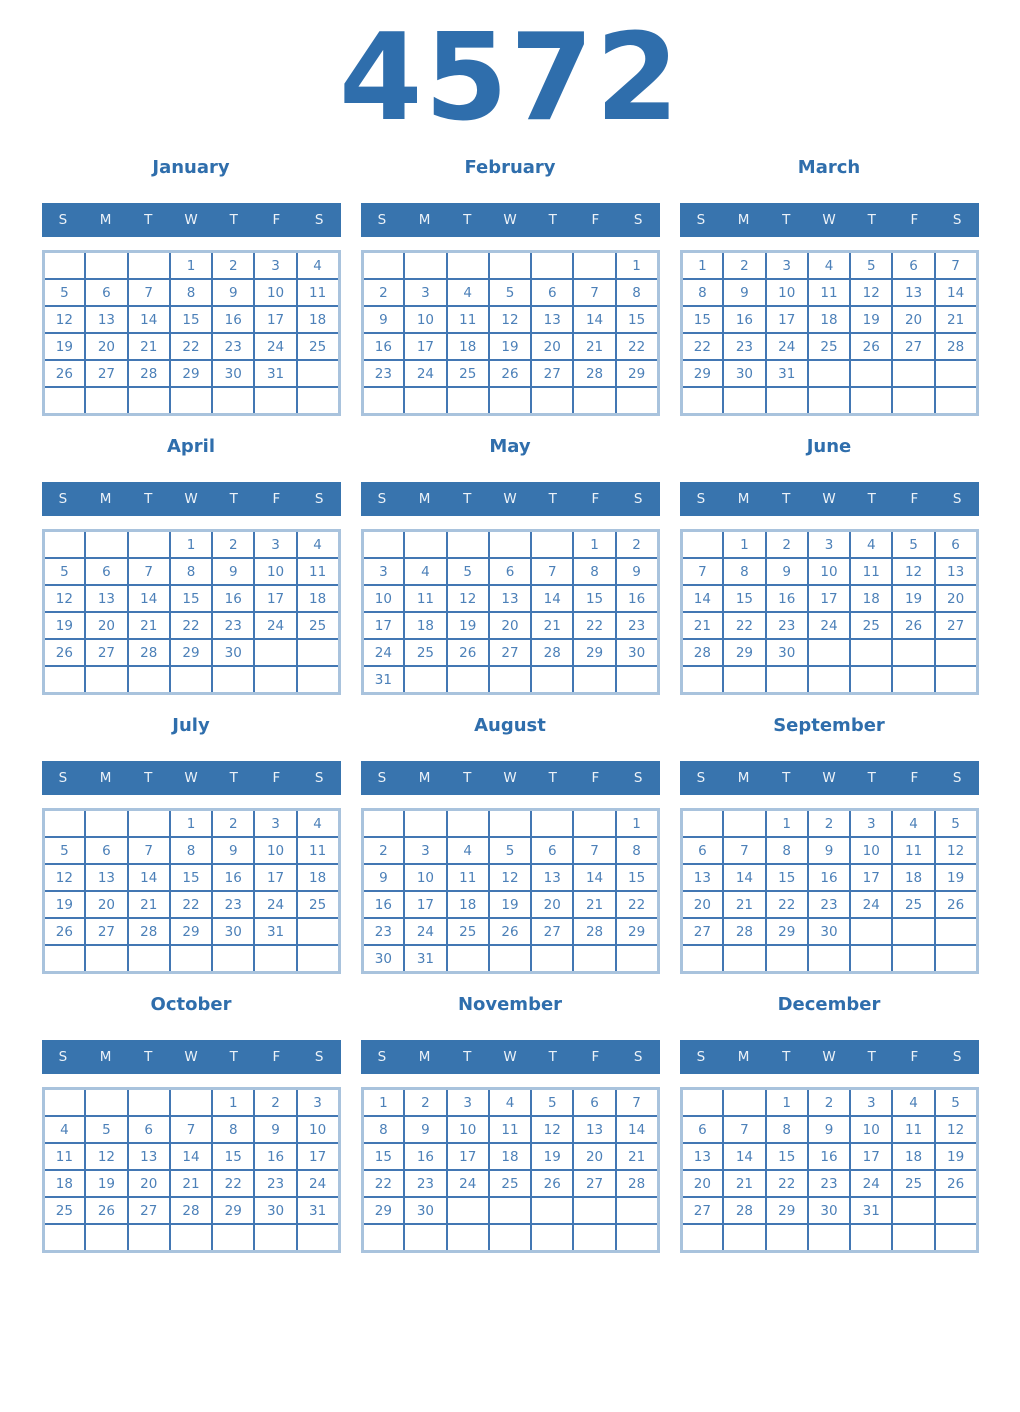 The height and width of the screenshot is (1412, 1020). Describe the element at coordinates (383, 373) in the screenshot. I see `day-cell: 23` at that location.